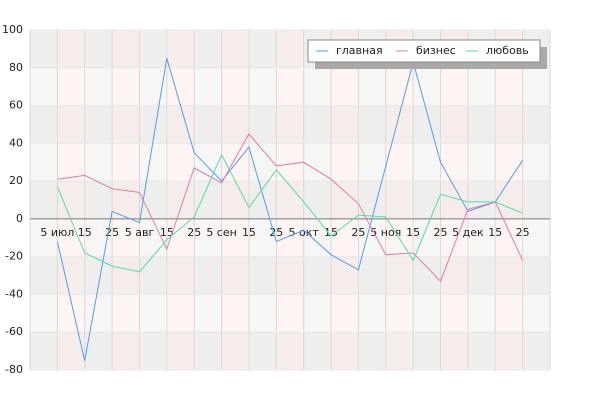 The image size is (600, 400). Describe the element at coordinates (14, 369) in the screenshot. I see `y-tick-label: -80` at that location.